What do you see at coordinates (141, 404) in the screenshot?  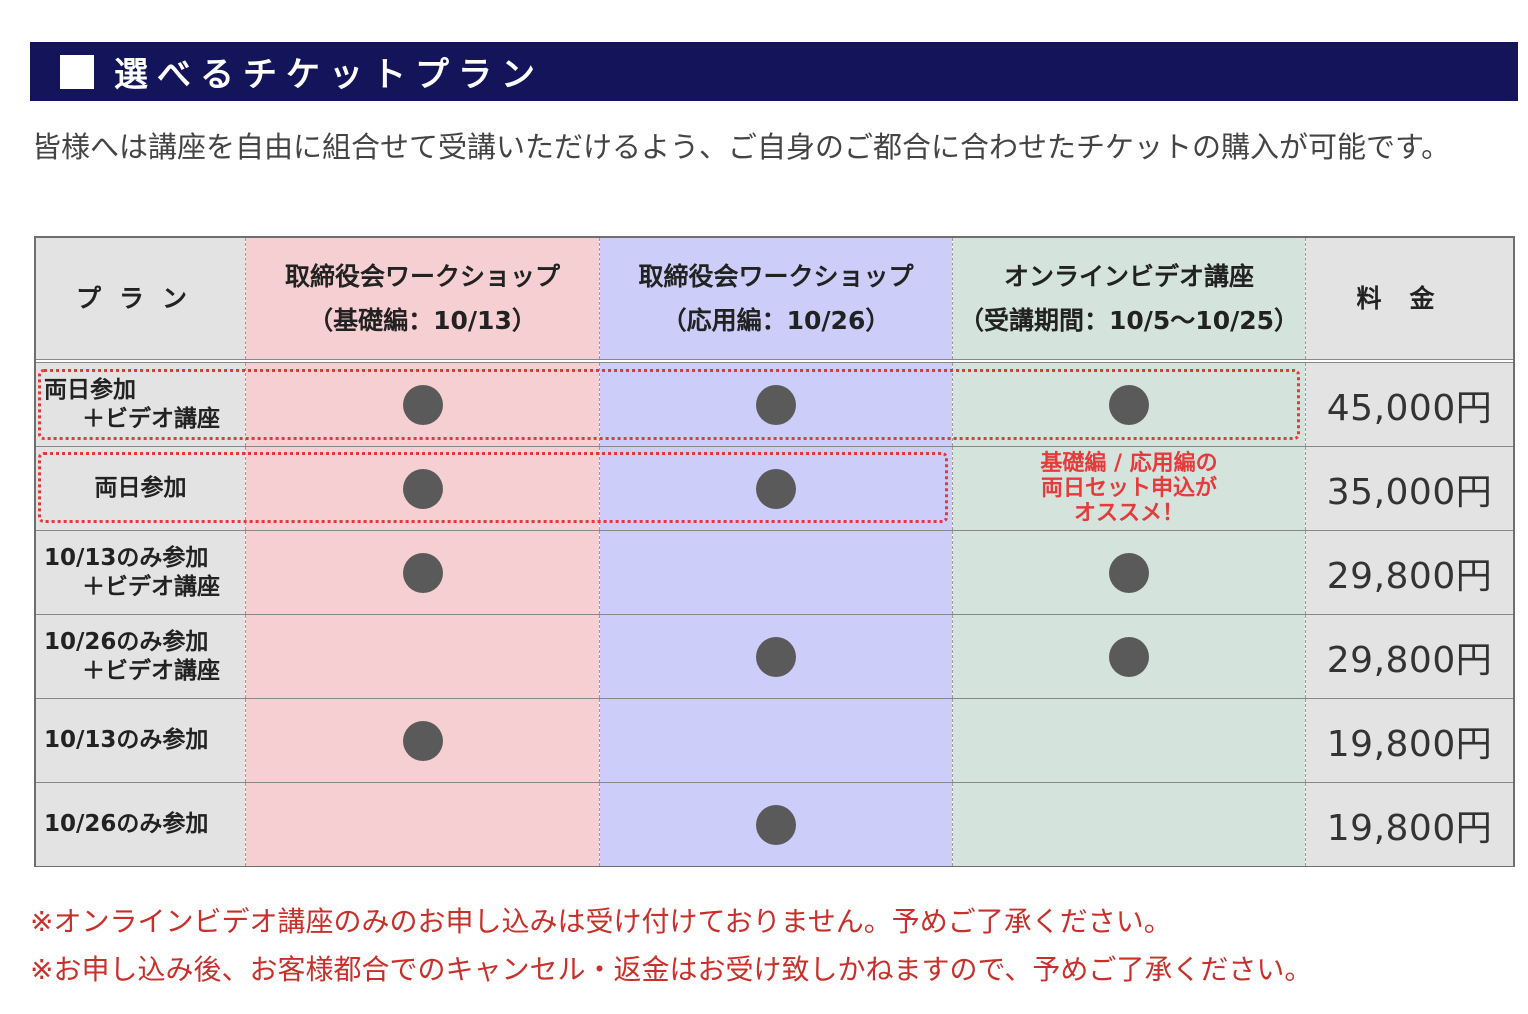 I see `plan-cell: 両日参加 ＋ビデオ講座` at bounding box center [141, 404].